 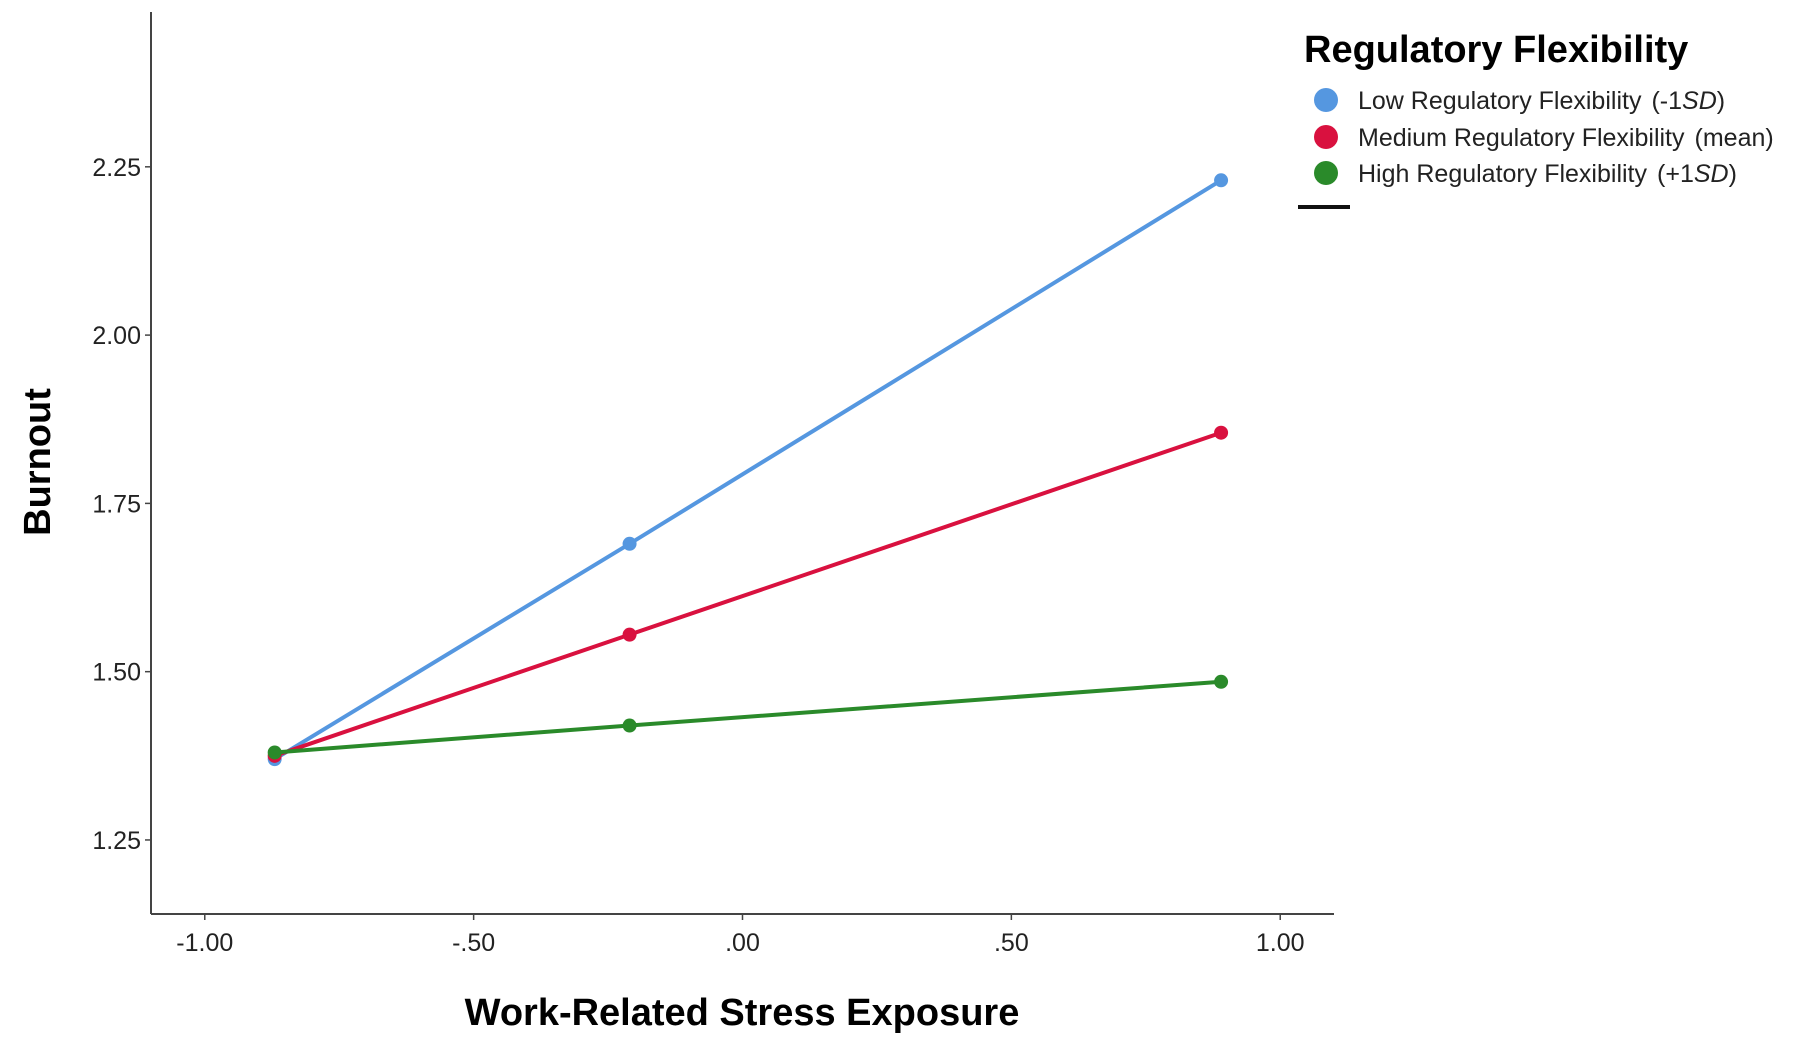 I want to click on legend-label: Low Regulatory Flexibility (-1SD), so click(x=1541, y=101).